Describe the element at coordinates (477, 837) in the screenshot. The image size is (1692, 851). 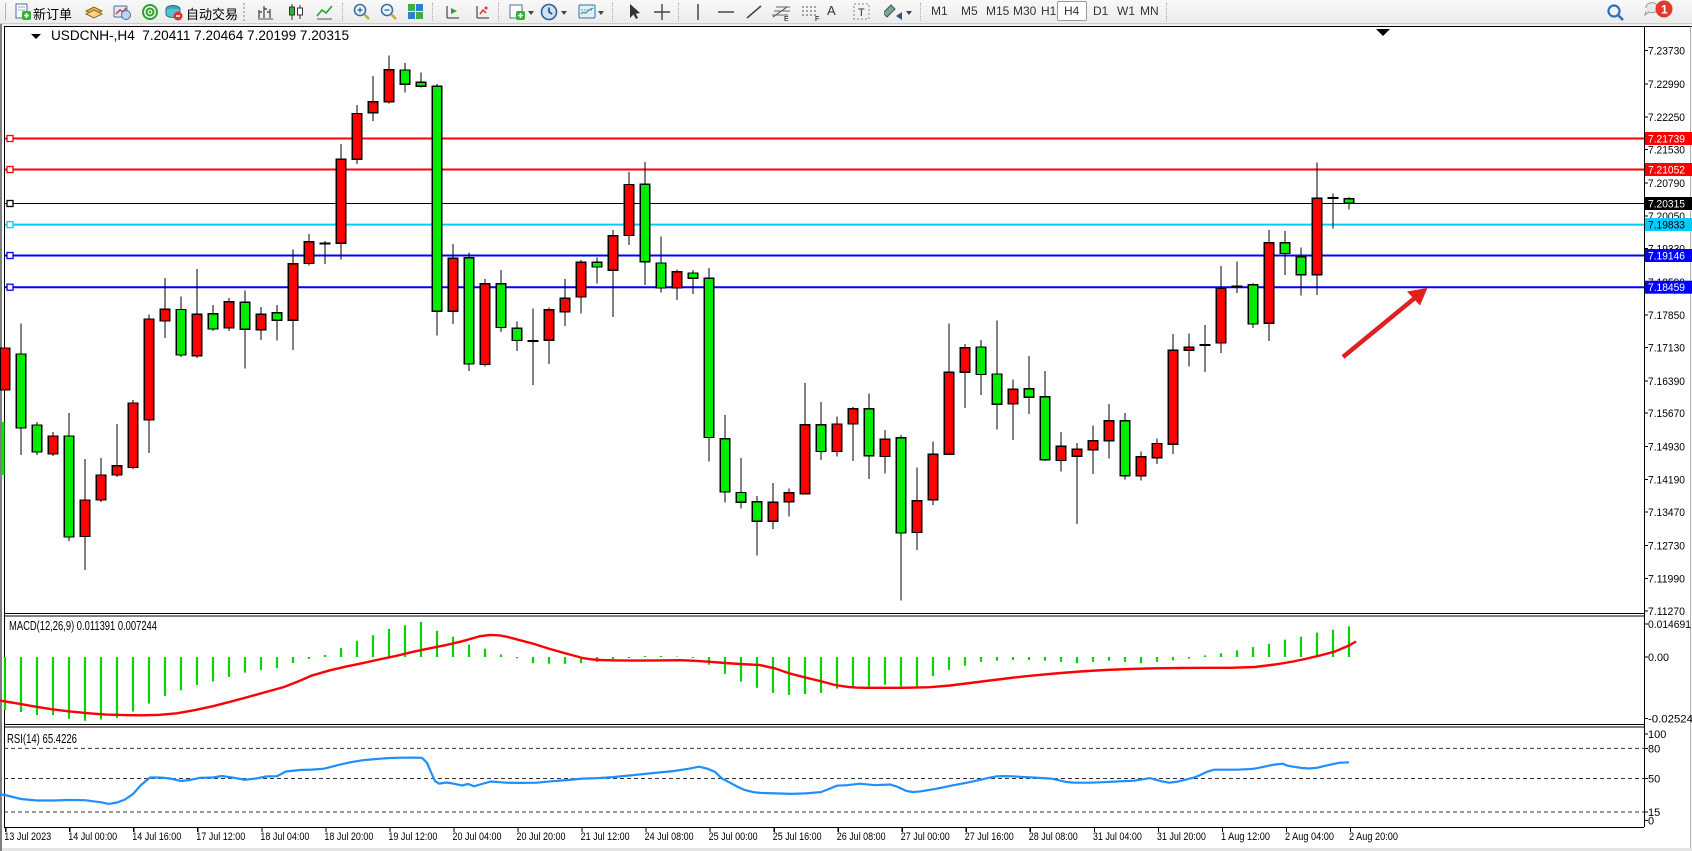
I see `svg-text: 20 Jul 04:00` at that location.